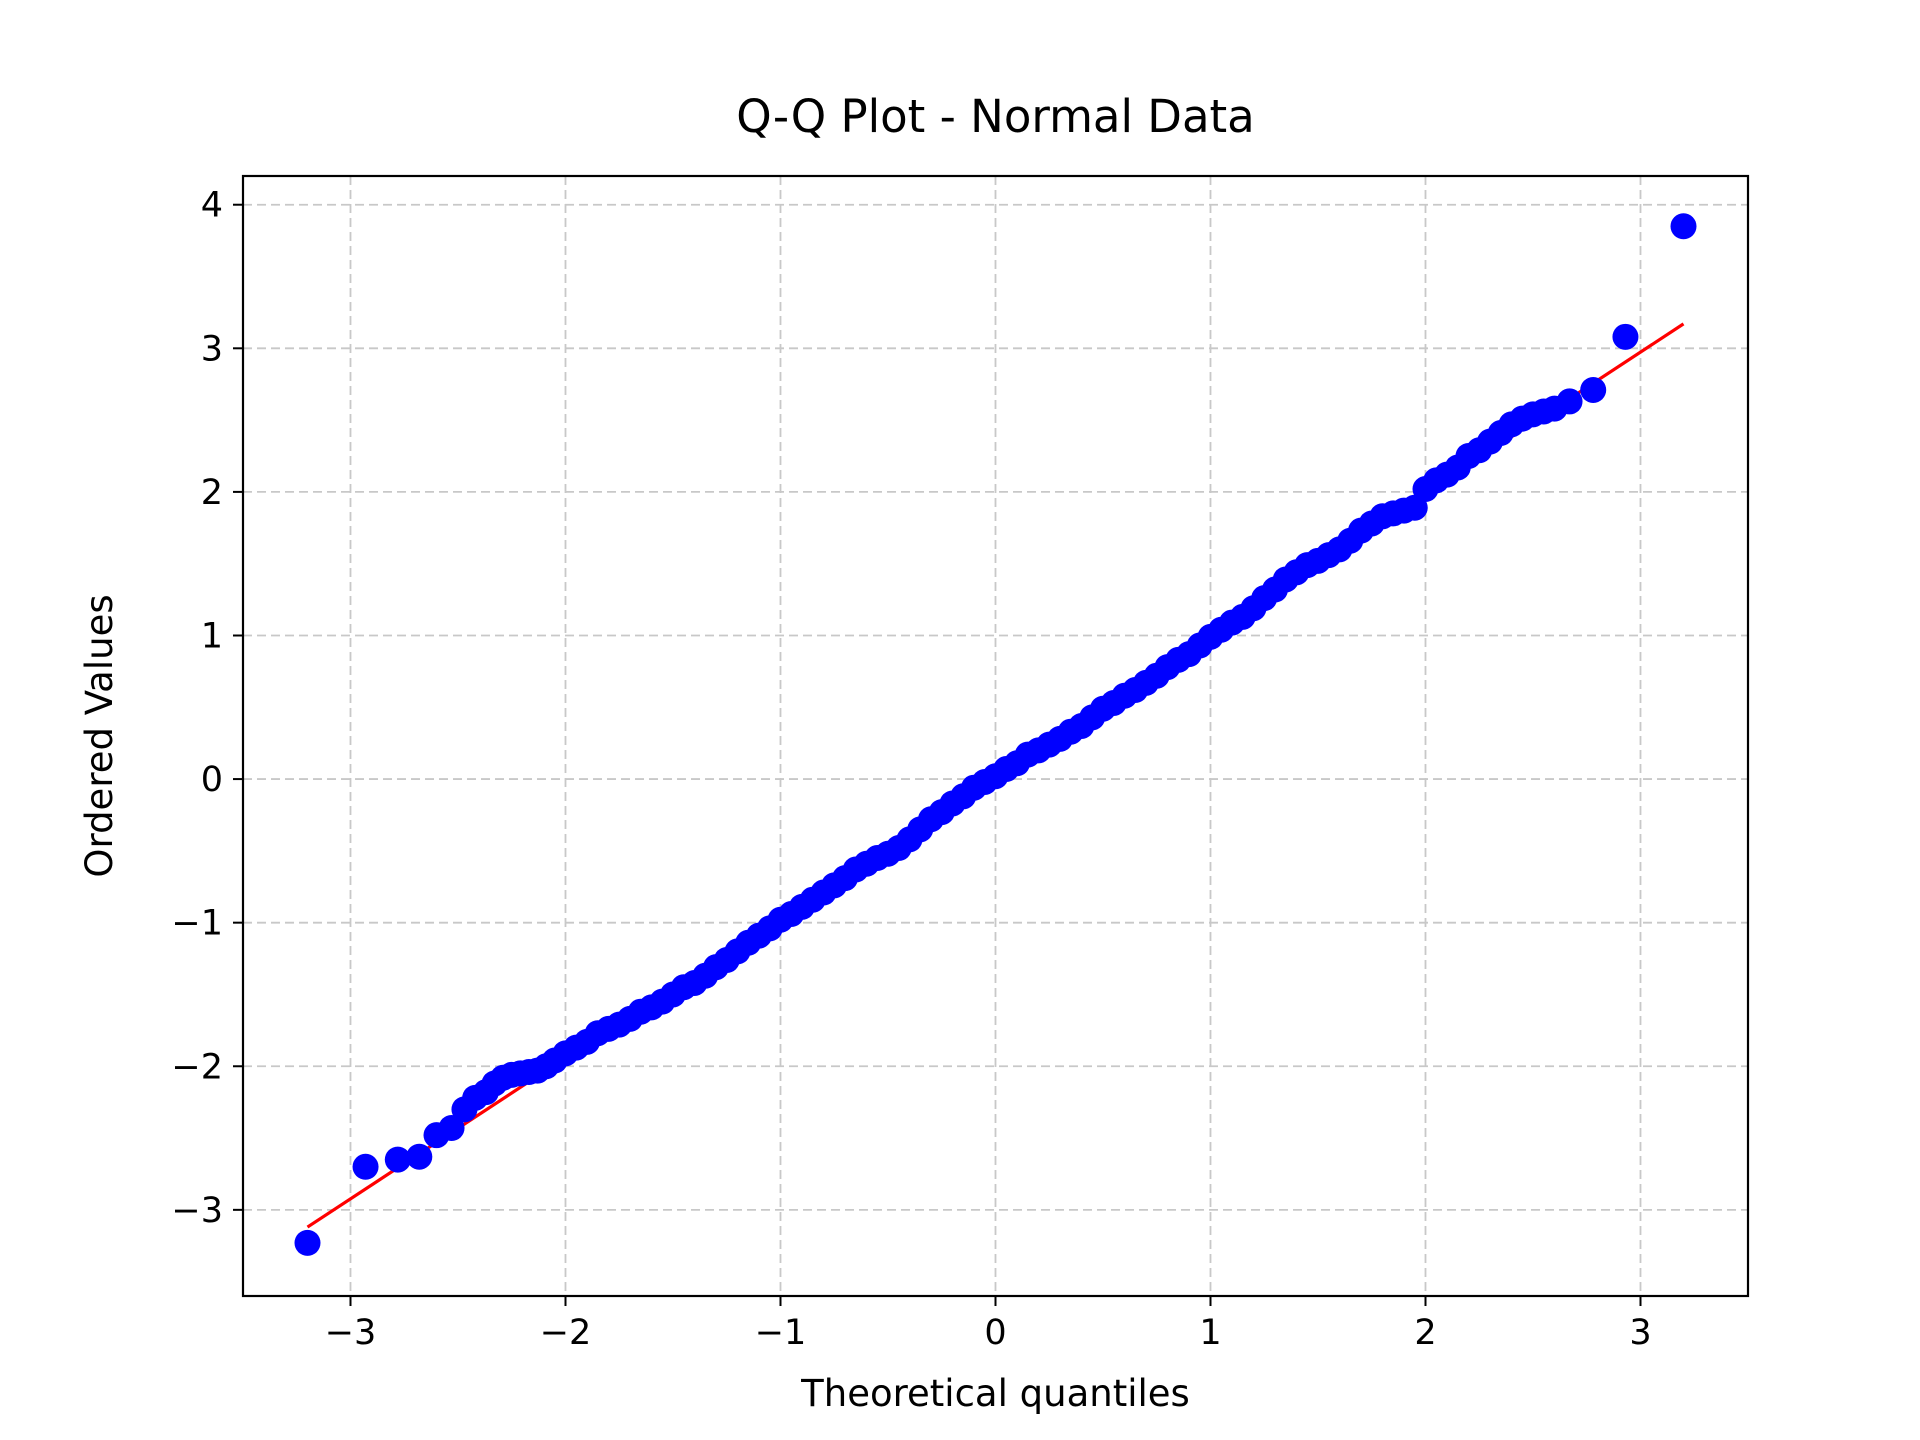  I want to click on y-tick-label: 2, so click(212, 493).